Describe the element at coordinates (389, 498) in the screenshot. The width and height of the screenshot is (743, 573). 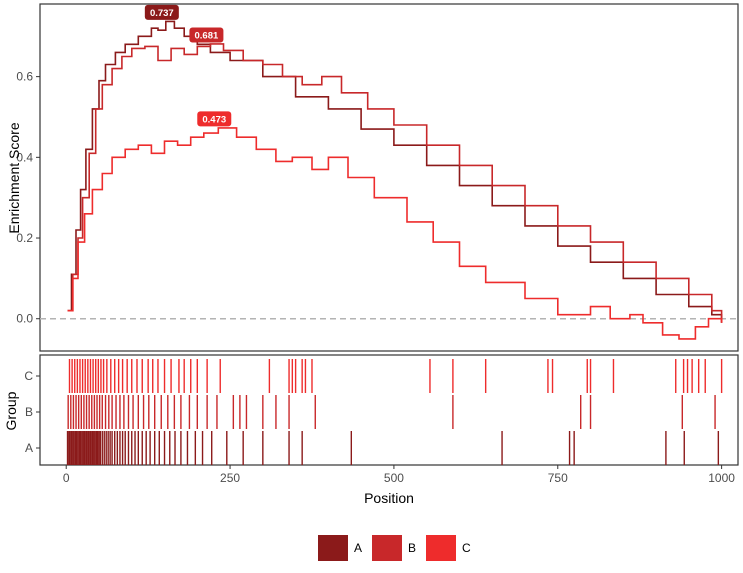
I see `x-axis-label-position: Position` at that location.